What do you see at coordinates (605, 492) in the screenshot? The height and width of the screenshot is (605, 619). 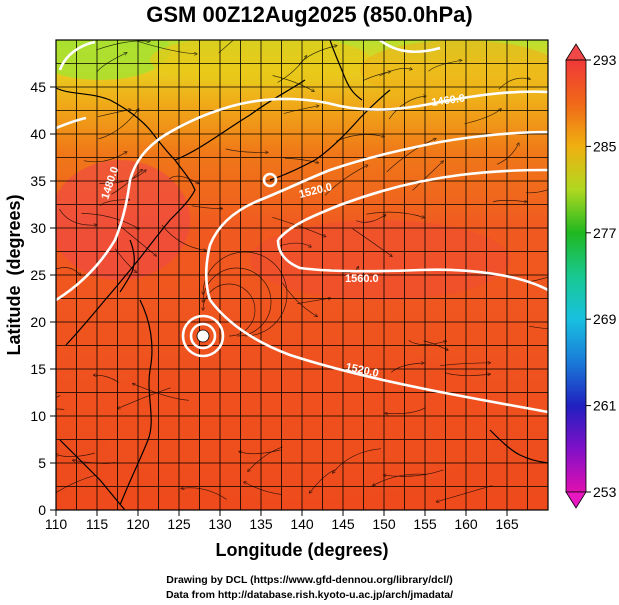 I see `colorbar-tick-label: 253` at bounding box center [605, 492].